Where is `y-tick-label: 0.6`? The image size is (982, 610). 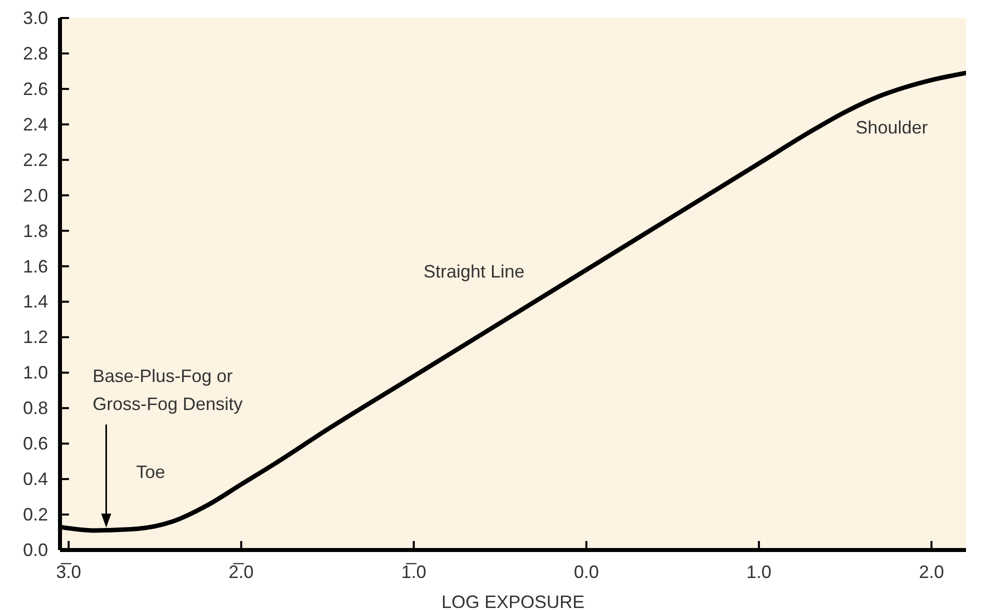
y-tick-label: 0.6 is located at coordinates (35, 444).